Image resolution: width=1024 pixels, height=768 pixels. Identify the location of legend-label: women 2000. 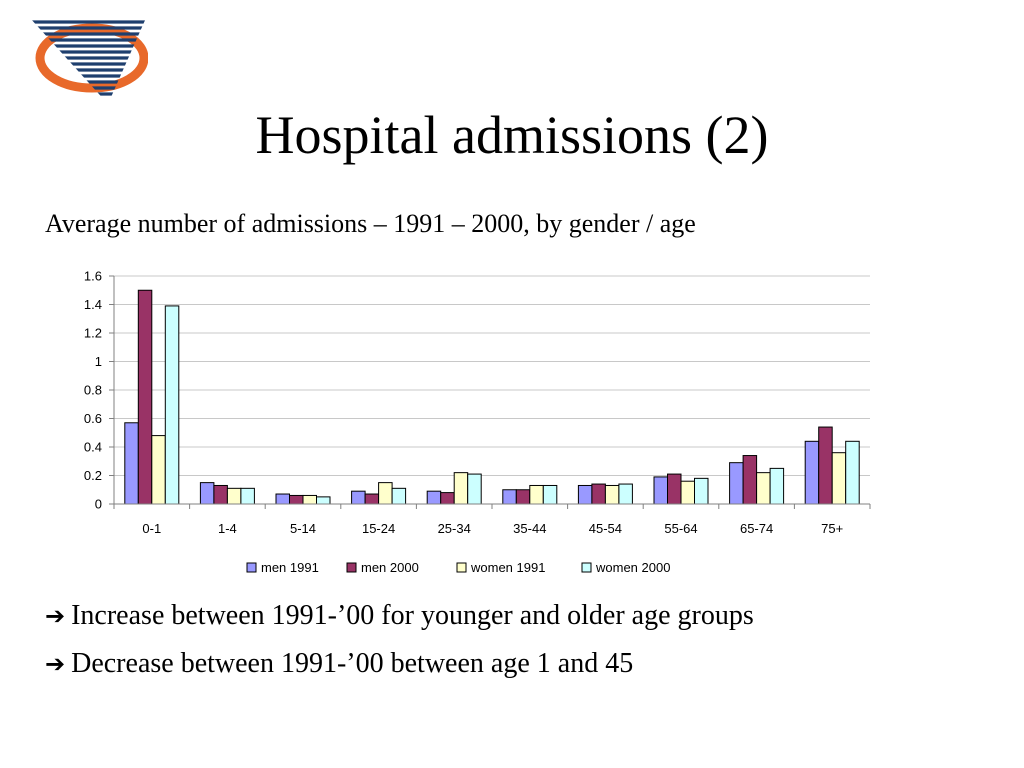
(632, 567).